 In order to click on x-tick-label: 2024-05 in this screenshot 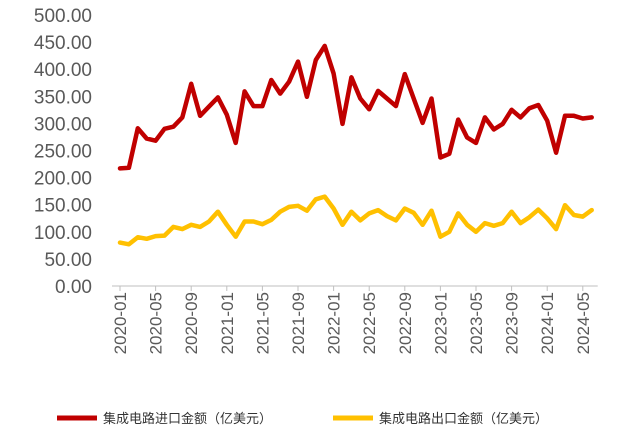, I will do `click(583, 323)`.